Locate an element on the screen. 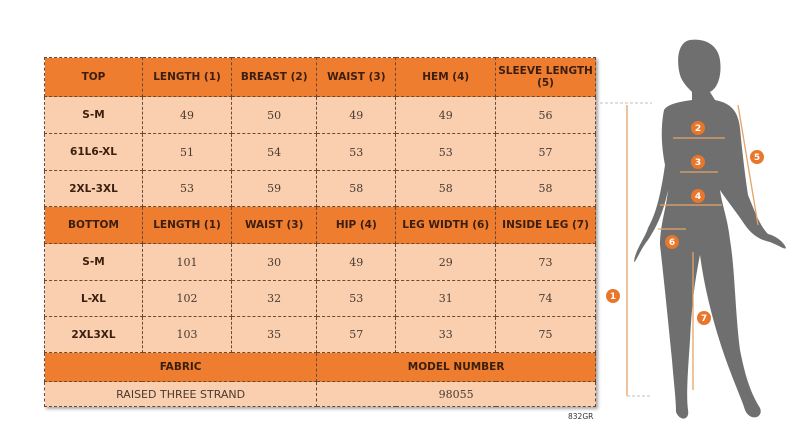 The width and height of the screenshot is (800, 448). table-row: L-XL 102 32 53 31 74 is located at coordinates (320, 298).